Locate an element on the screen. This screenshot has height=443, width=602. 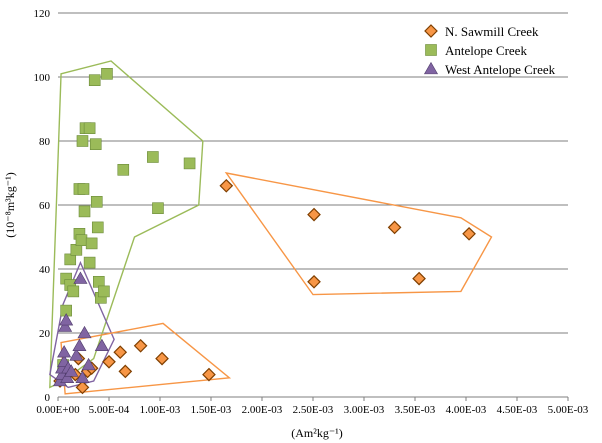
legend-label-west-antelope-creek: West Antelope Creek is located at coordinates (500, 69).